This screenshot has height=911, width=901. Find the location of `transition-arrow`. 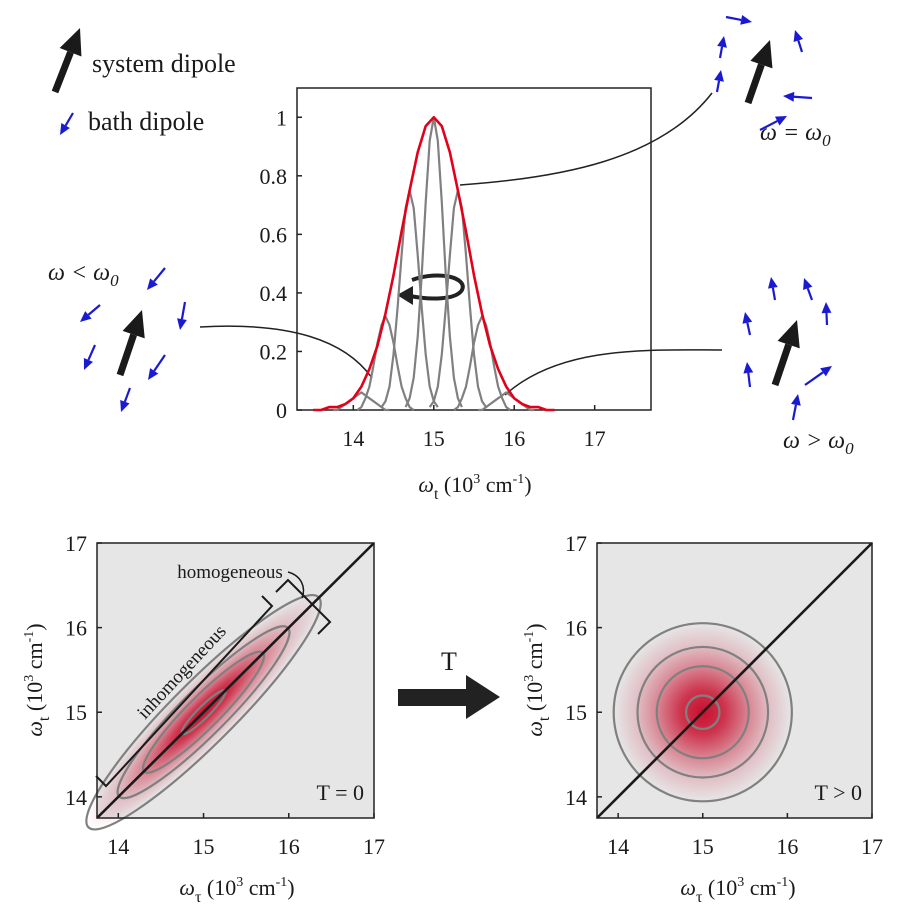

transition-arrow is located at coordinates (433, 697).